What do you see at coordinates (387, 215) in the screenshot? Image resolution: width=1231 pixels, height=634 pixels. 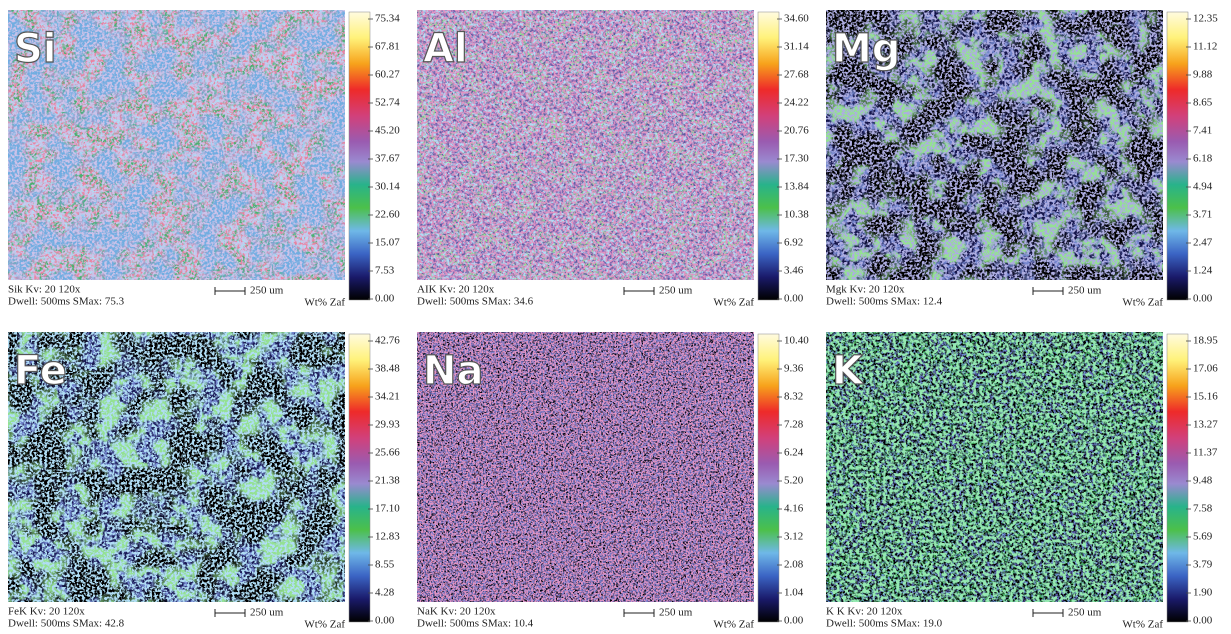 I see `tick-label: 22.60` at bounding box center [387, 215].